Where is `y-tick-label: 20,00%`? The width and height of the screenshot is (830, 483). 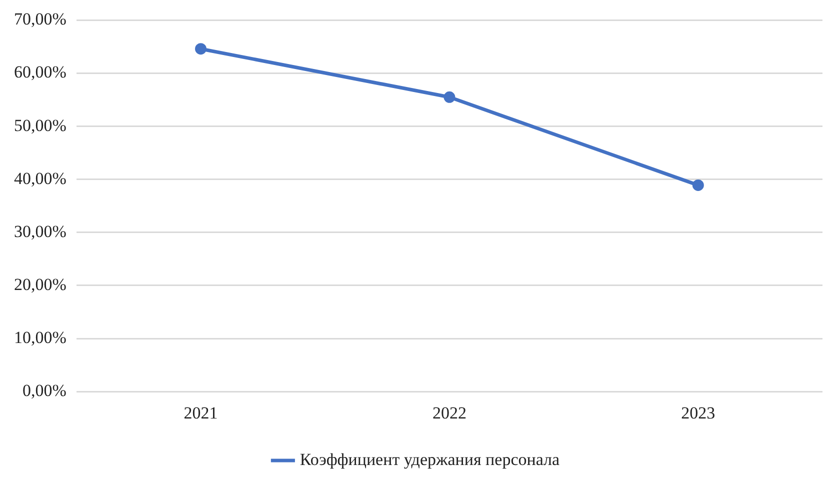 y-tick-label: 20,00% is located at coordinates (40, 284).